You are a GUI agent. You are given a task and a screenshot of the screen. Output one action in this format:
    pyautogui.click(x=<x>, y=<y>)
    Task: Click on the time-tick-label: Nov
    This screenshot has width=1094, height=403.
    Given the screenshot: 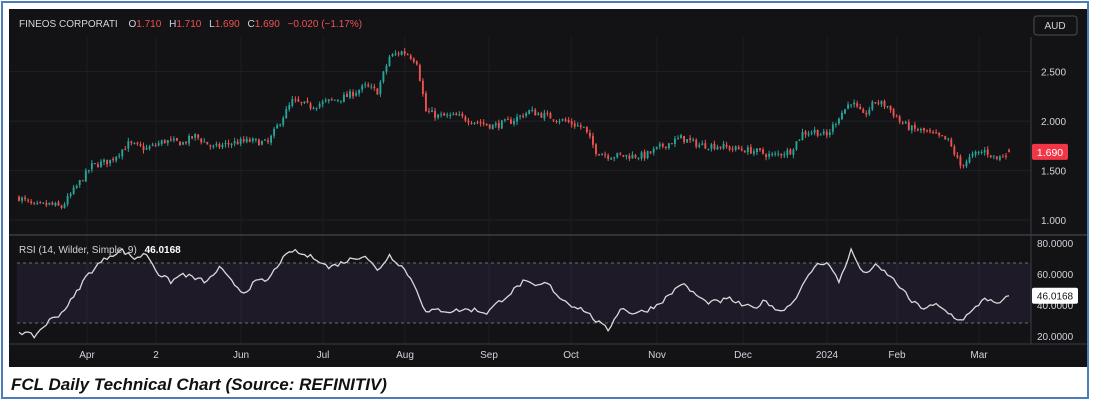 What is the action you would take?
    pyautogui.click(x=657, y=355)
    